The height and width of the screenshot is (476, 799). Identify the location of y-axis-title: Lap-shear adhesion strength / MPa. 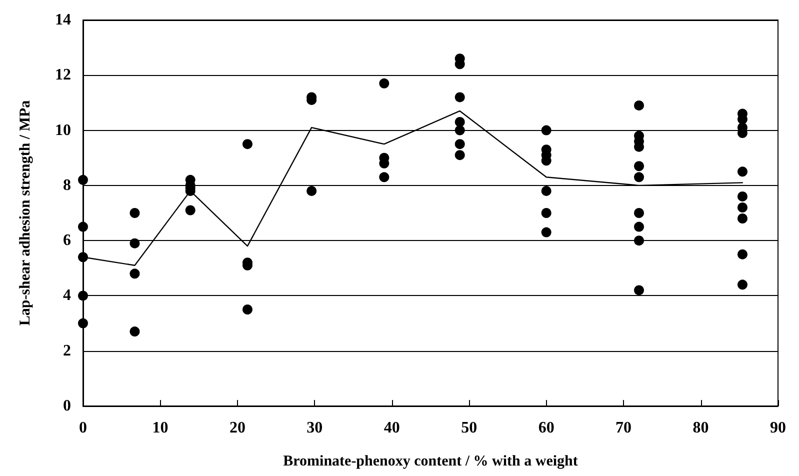
(26, 213).